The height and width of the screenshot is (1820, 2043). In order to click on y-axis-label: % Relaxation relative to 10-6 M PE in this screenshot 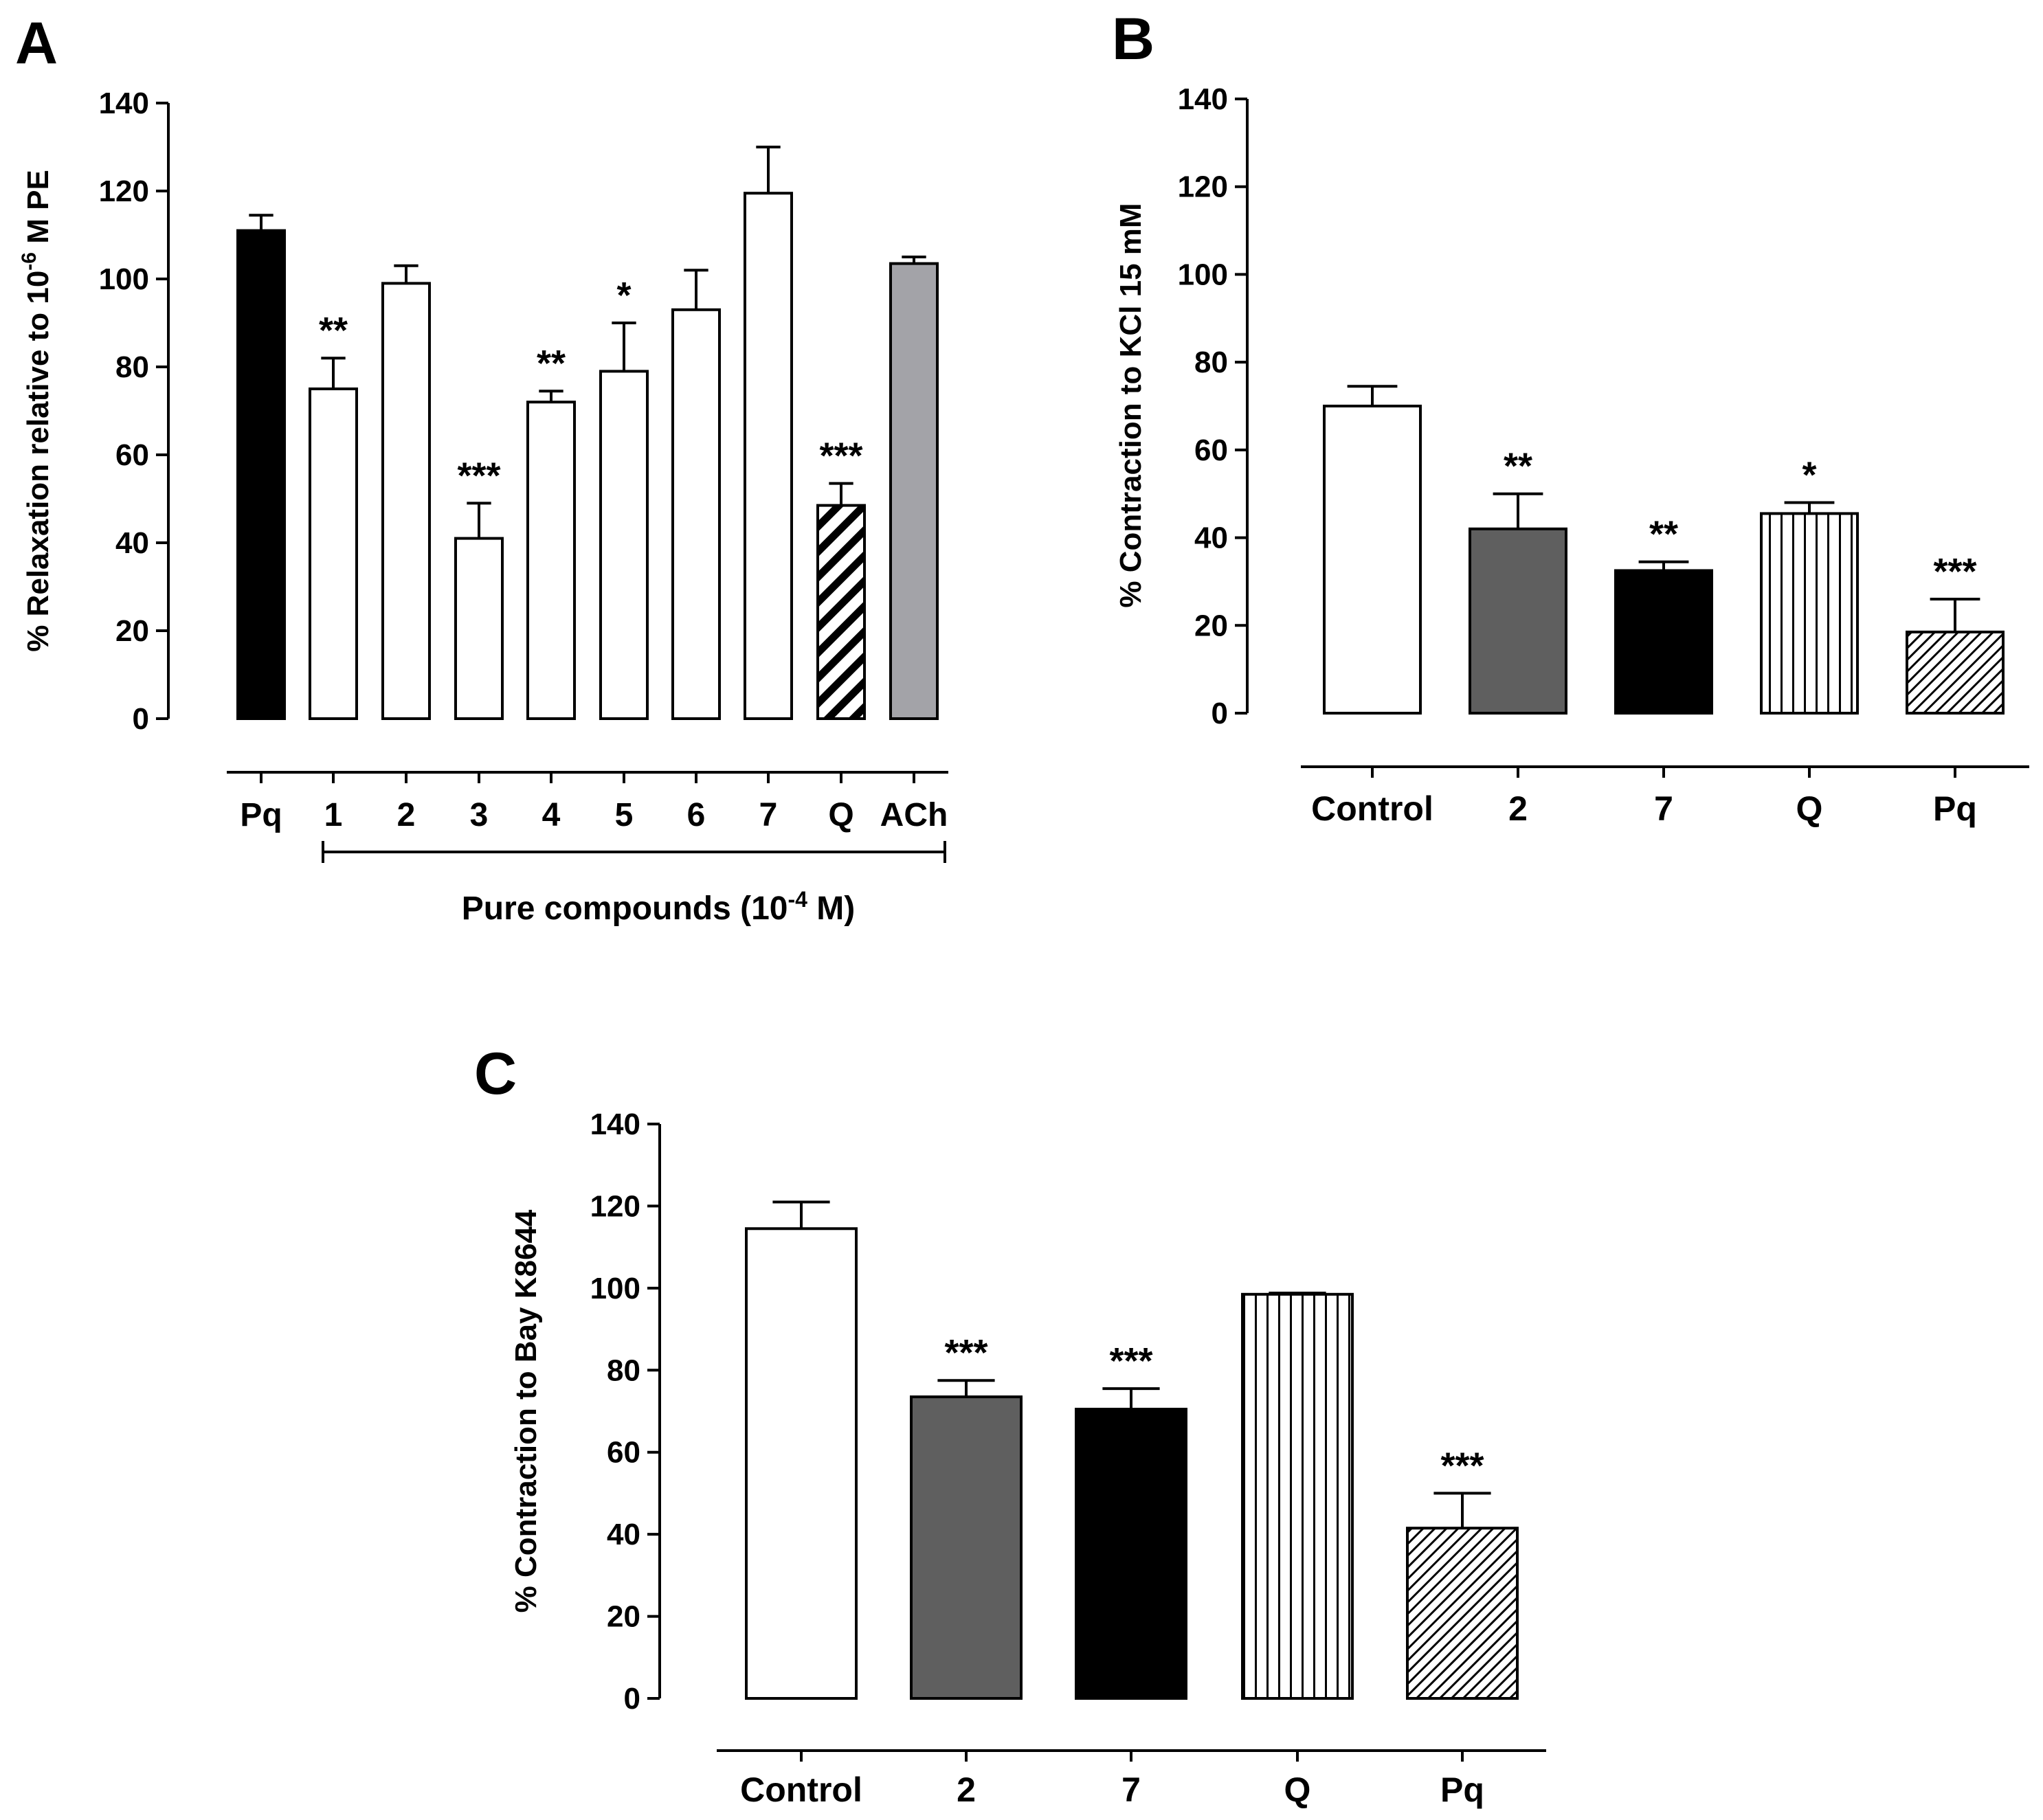, I will do `click(36, 411)`.